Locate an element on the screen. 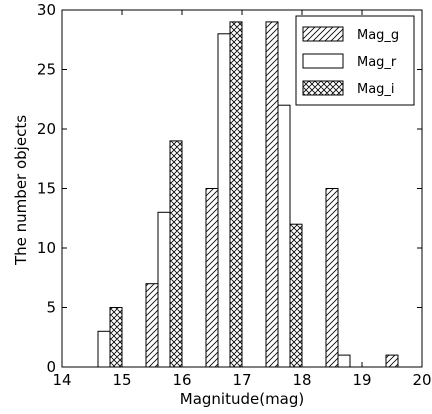  y-tick-label: 5 is located at coordinates (51, 308).